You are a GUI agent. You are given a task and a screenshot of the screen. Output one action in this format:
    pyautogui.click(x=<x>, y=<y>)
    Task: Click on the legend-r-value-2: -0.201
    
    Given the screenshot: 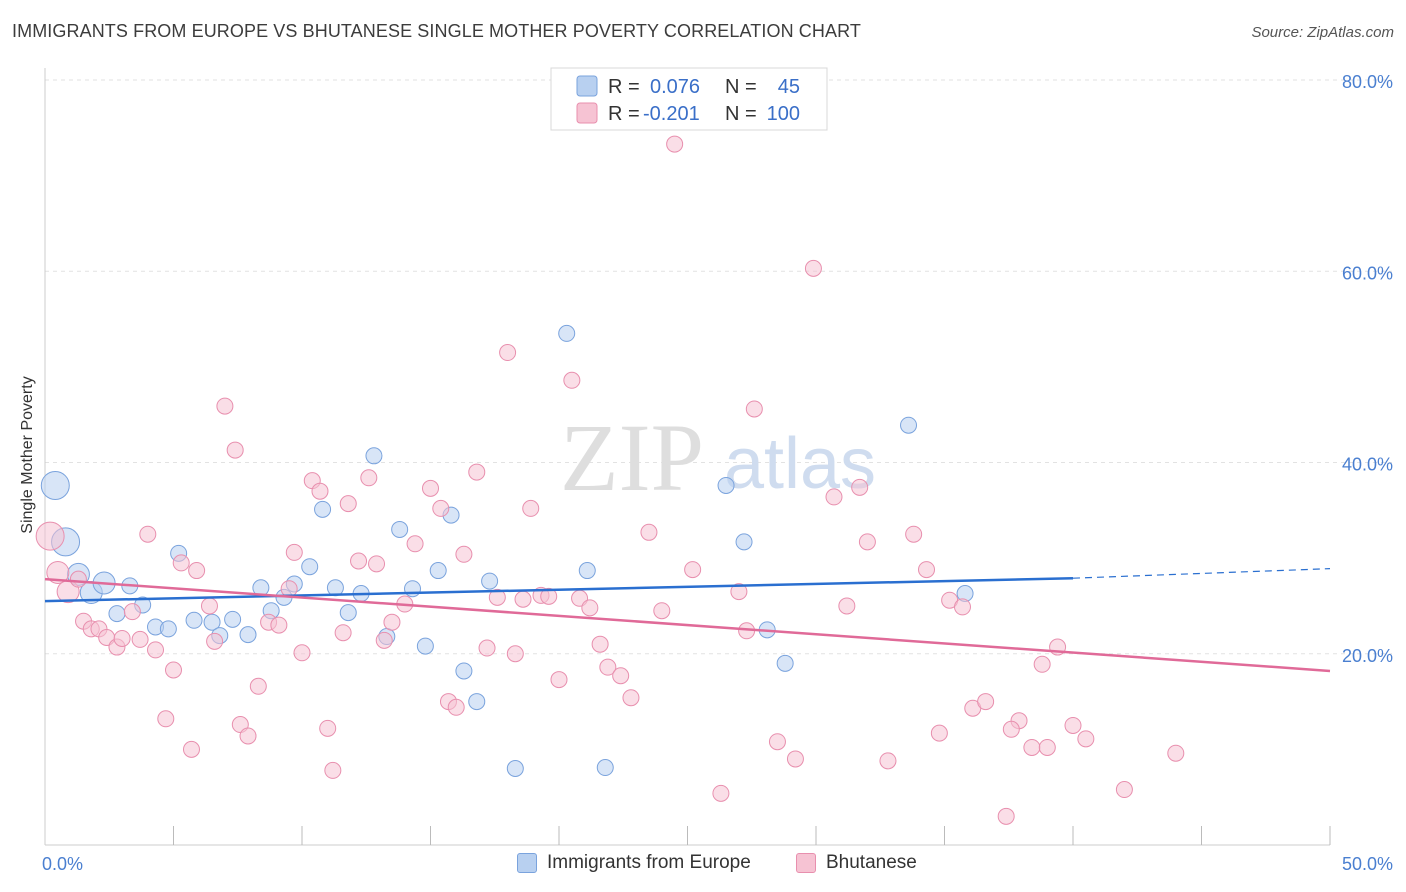 What is the action you would take?
    pyautogui.click(x=671, y=114)
    